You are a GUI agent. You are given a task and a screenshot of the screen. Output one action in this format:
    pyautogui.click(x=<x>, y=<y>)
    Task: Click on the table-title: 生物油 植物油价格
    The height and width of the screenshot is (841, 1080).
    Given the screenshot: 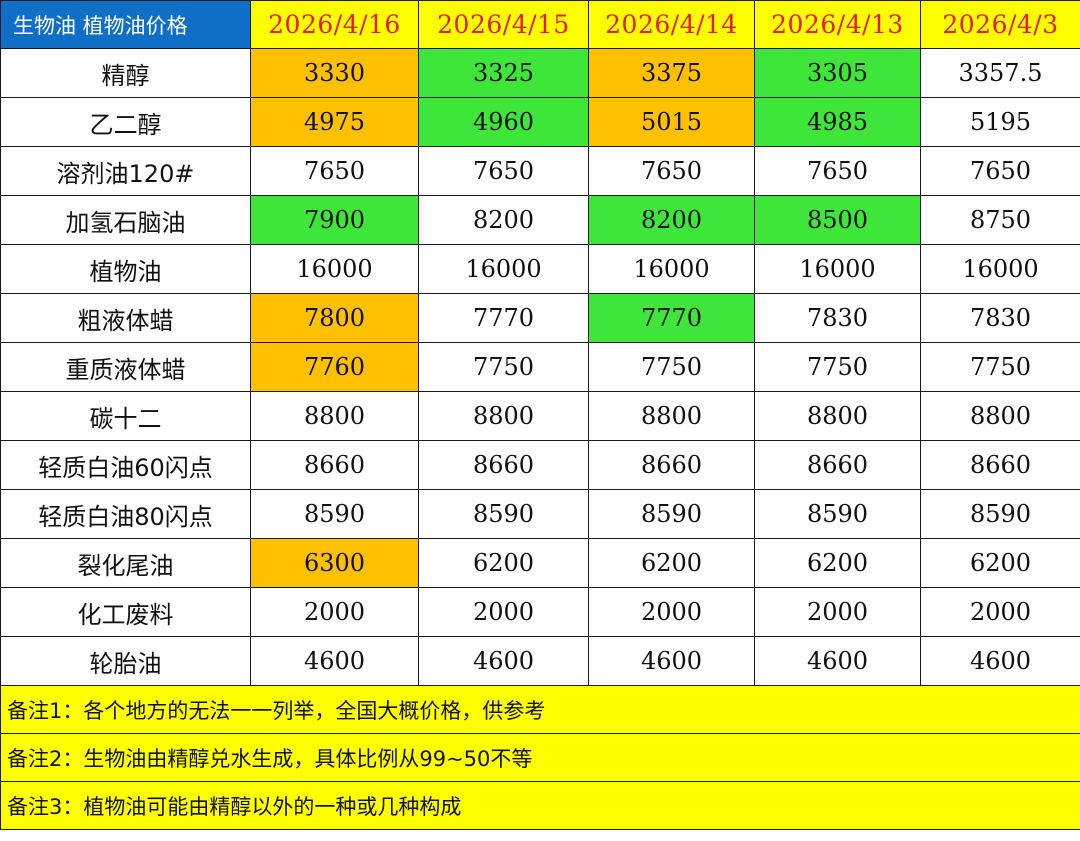 What is the action you would take?
    pyautogui.click(x=125, y=24)
    